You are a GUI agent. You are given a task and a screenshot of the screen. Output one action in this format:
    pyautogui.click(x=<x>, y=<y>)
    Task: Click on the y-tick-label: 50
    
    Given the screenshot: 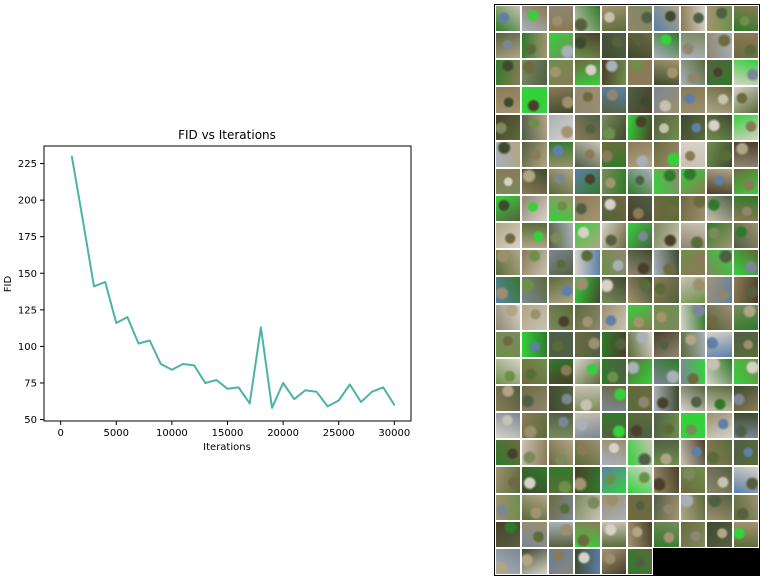 What is the action you would take?
    pyautogui.click(x=30, y=420)
    